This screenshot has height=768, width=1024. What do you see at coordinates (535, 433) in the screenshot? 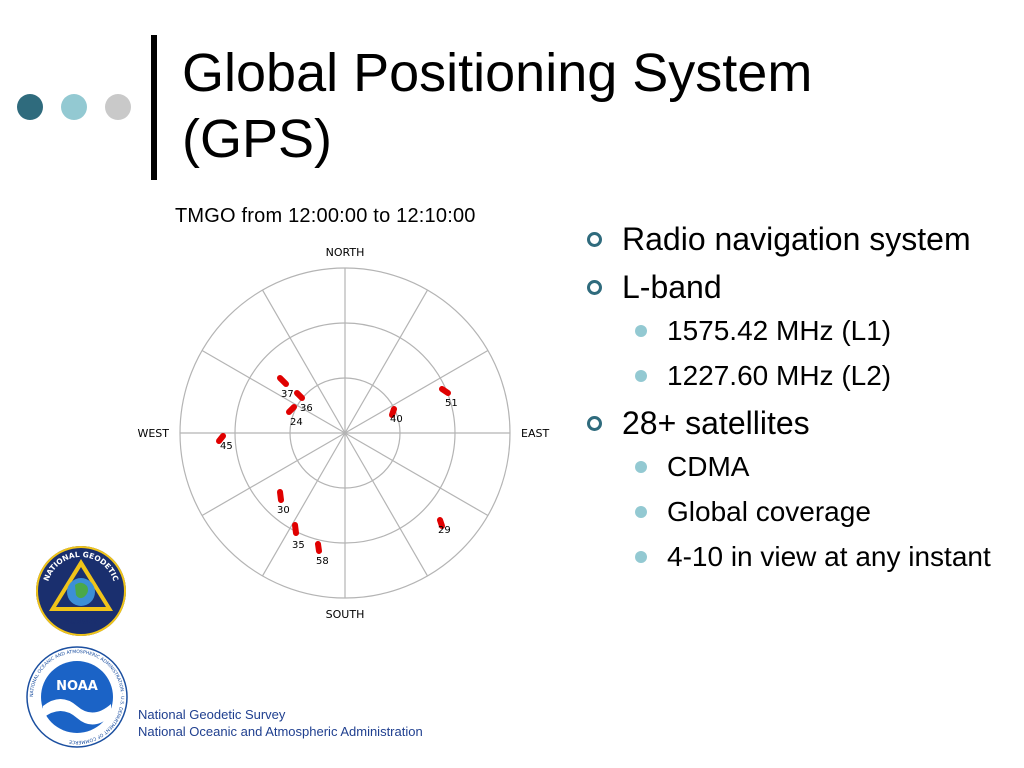
I see `skyplot-label-east: EAST` at bounding box center [535, 433].